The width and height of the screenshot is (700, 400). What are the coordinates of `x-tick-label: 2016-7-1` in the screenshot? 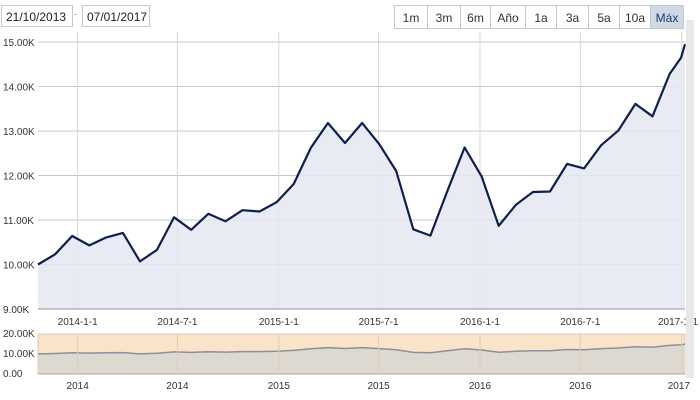 It's located at (580, 322).